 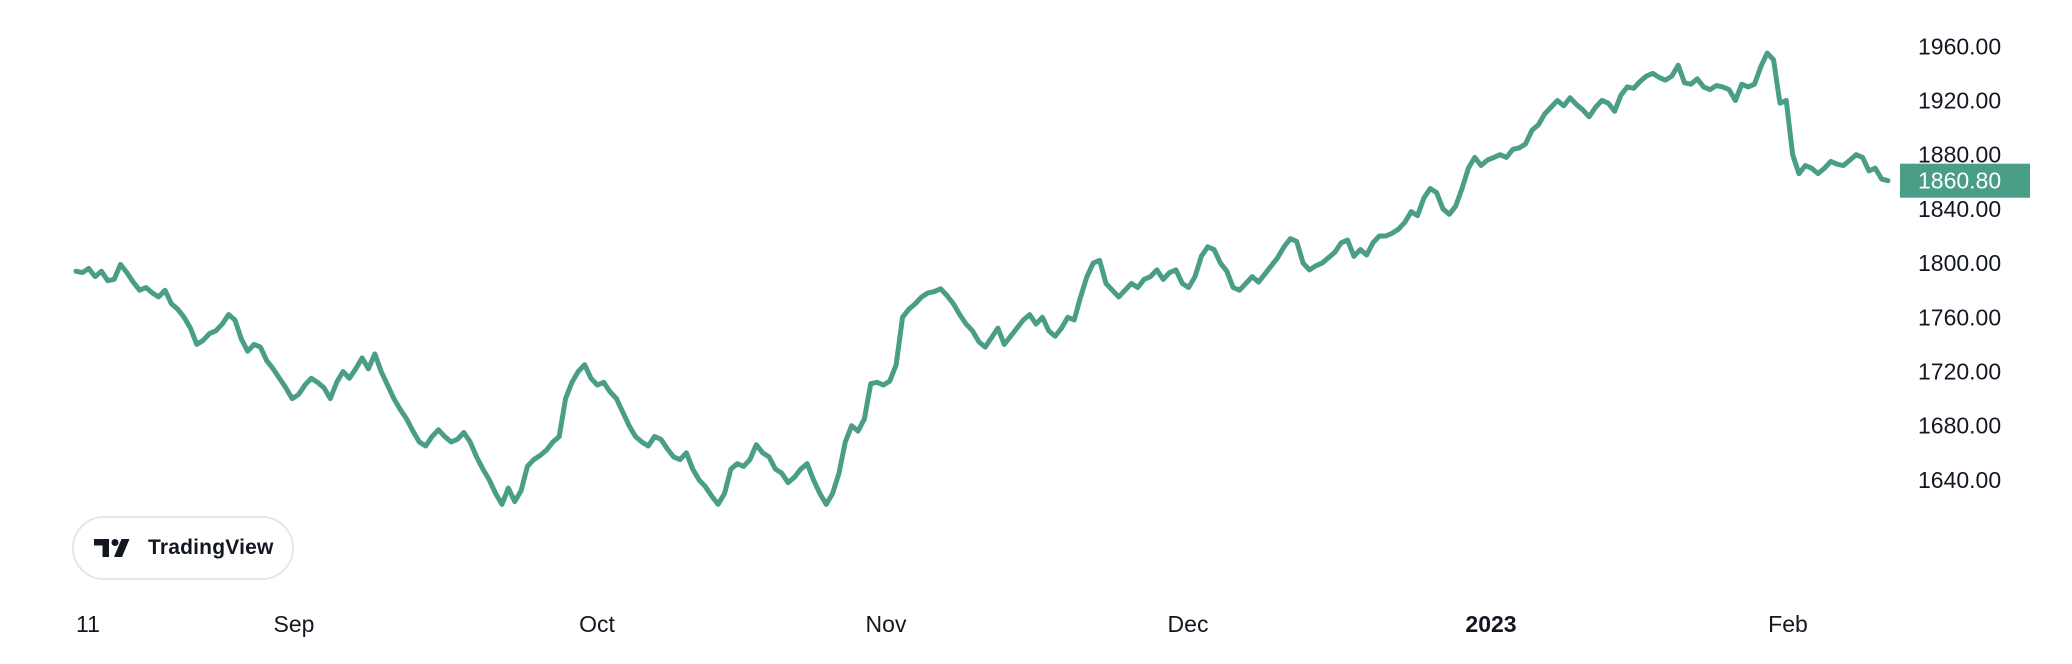 What do you see at coordinates (1959, 209) in the screenshot?
I see `y-tick-label: 1840.00` at bounding box center [1959, 209].